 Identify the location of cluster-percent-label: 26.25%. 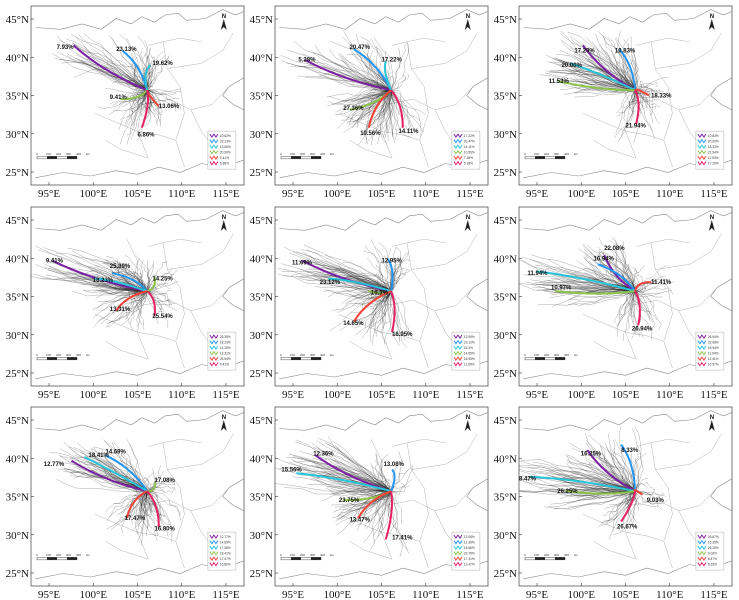
(567, 492).